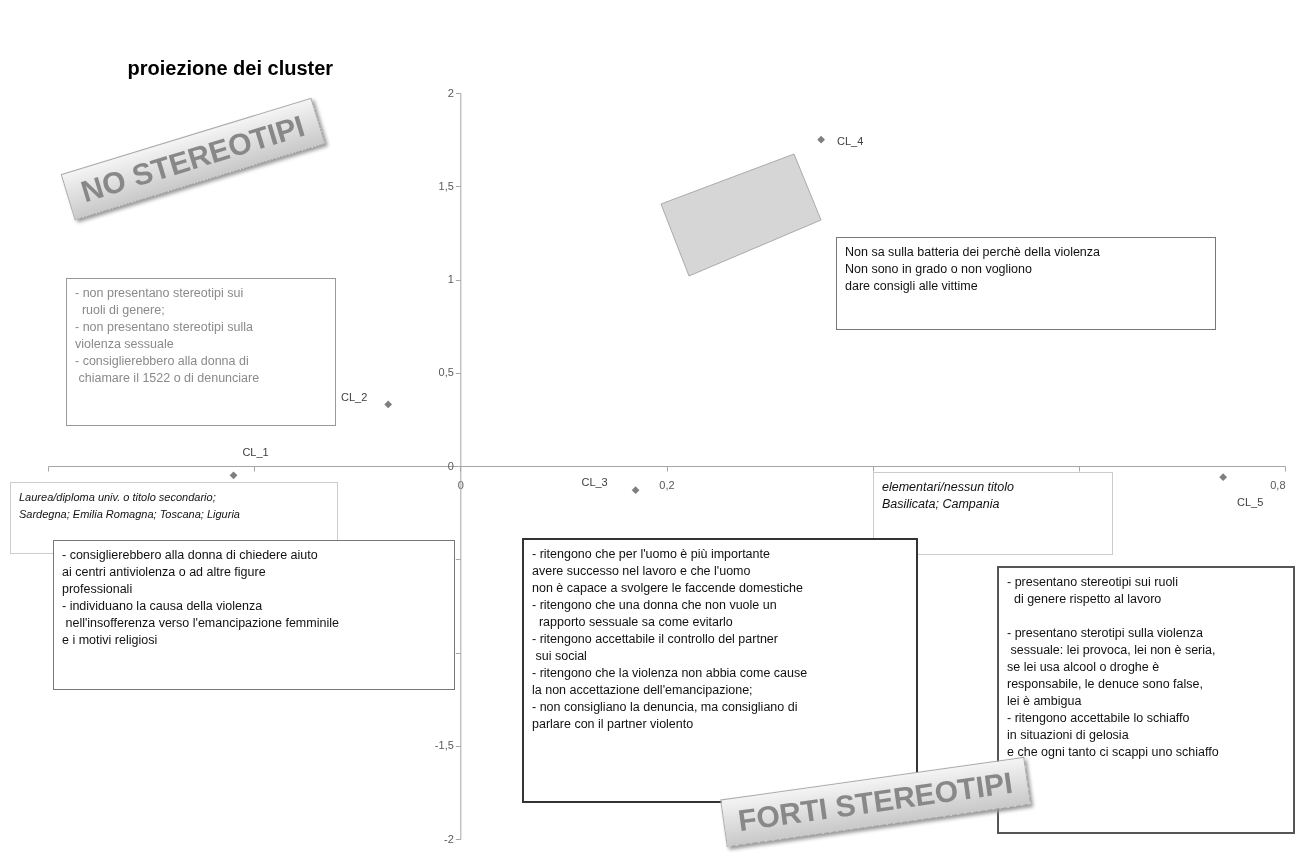 This screenshot has width=1297, height=860. What do you see at coordinates (460, 484) in the screenshot?
I see `x-tick-label: 0` at bounding box center [460, 484].